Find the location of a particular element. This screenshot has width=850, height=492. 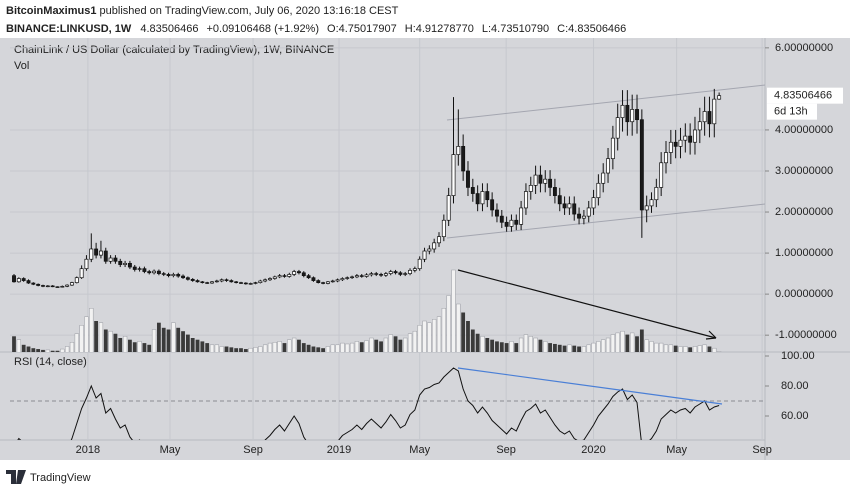

x-tick-label: 2019 is located at coordinates (339, 450).